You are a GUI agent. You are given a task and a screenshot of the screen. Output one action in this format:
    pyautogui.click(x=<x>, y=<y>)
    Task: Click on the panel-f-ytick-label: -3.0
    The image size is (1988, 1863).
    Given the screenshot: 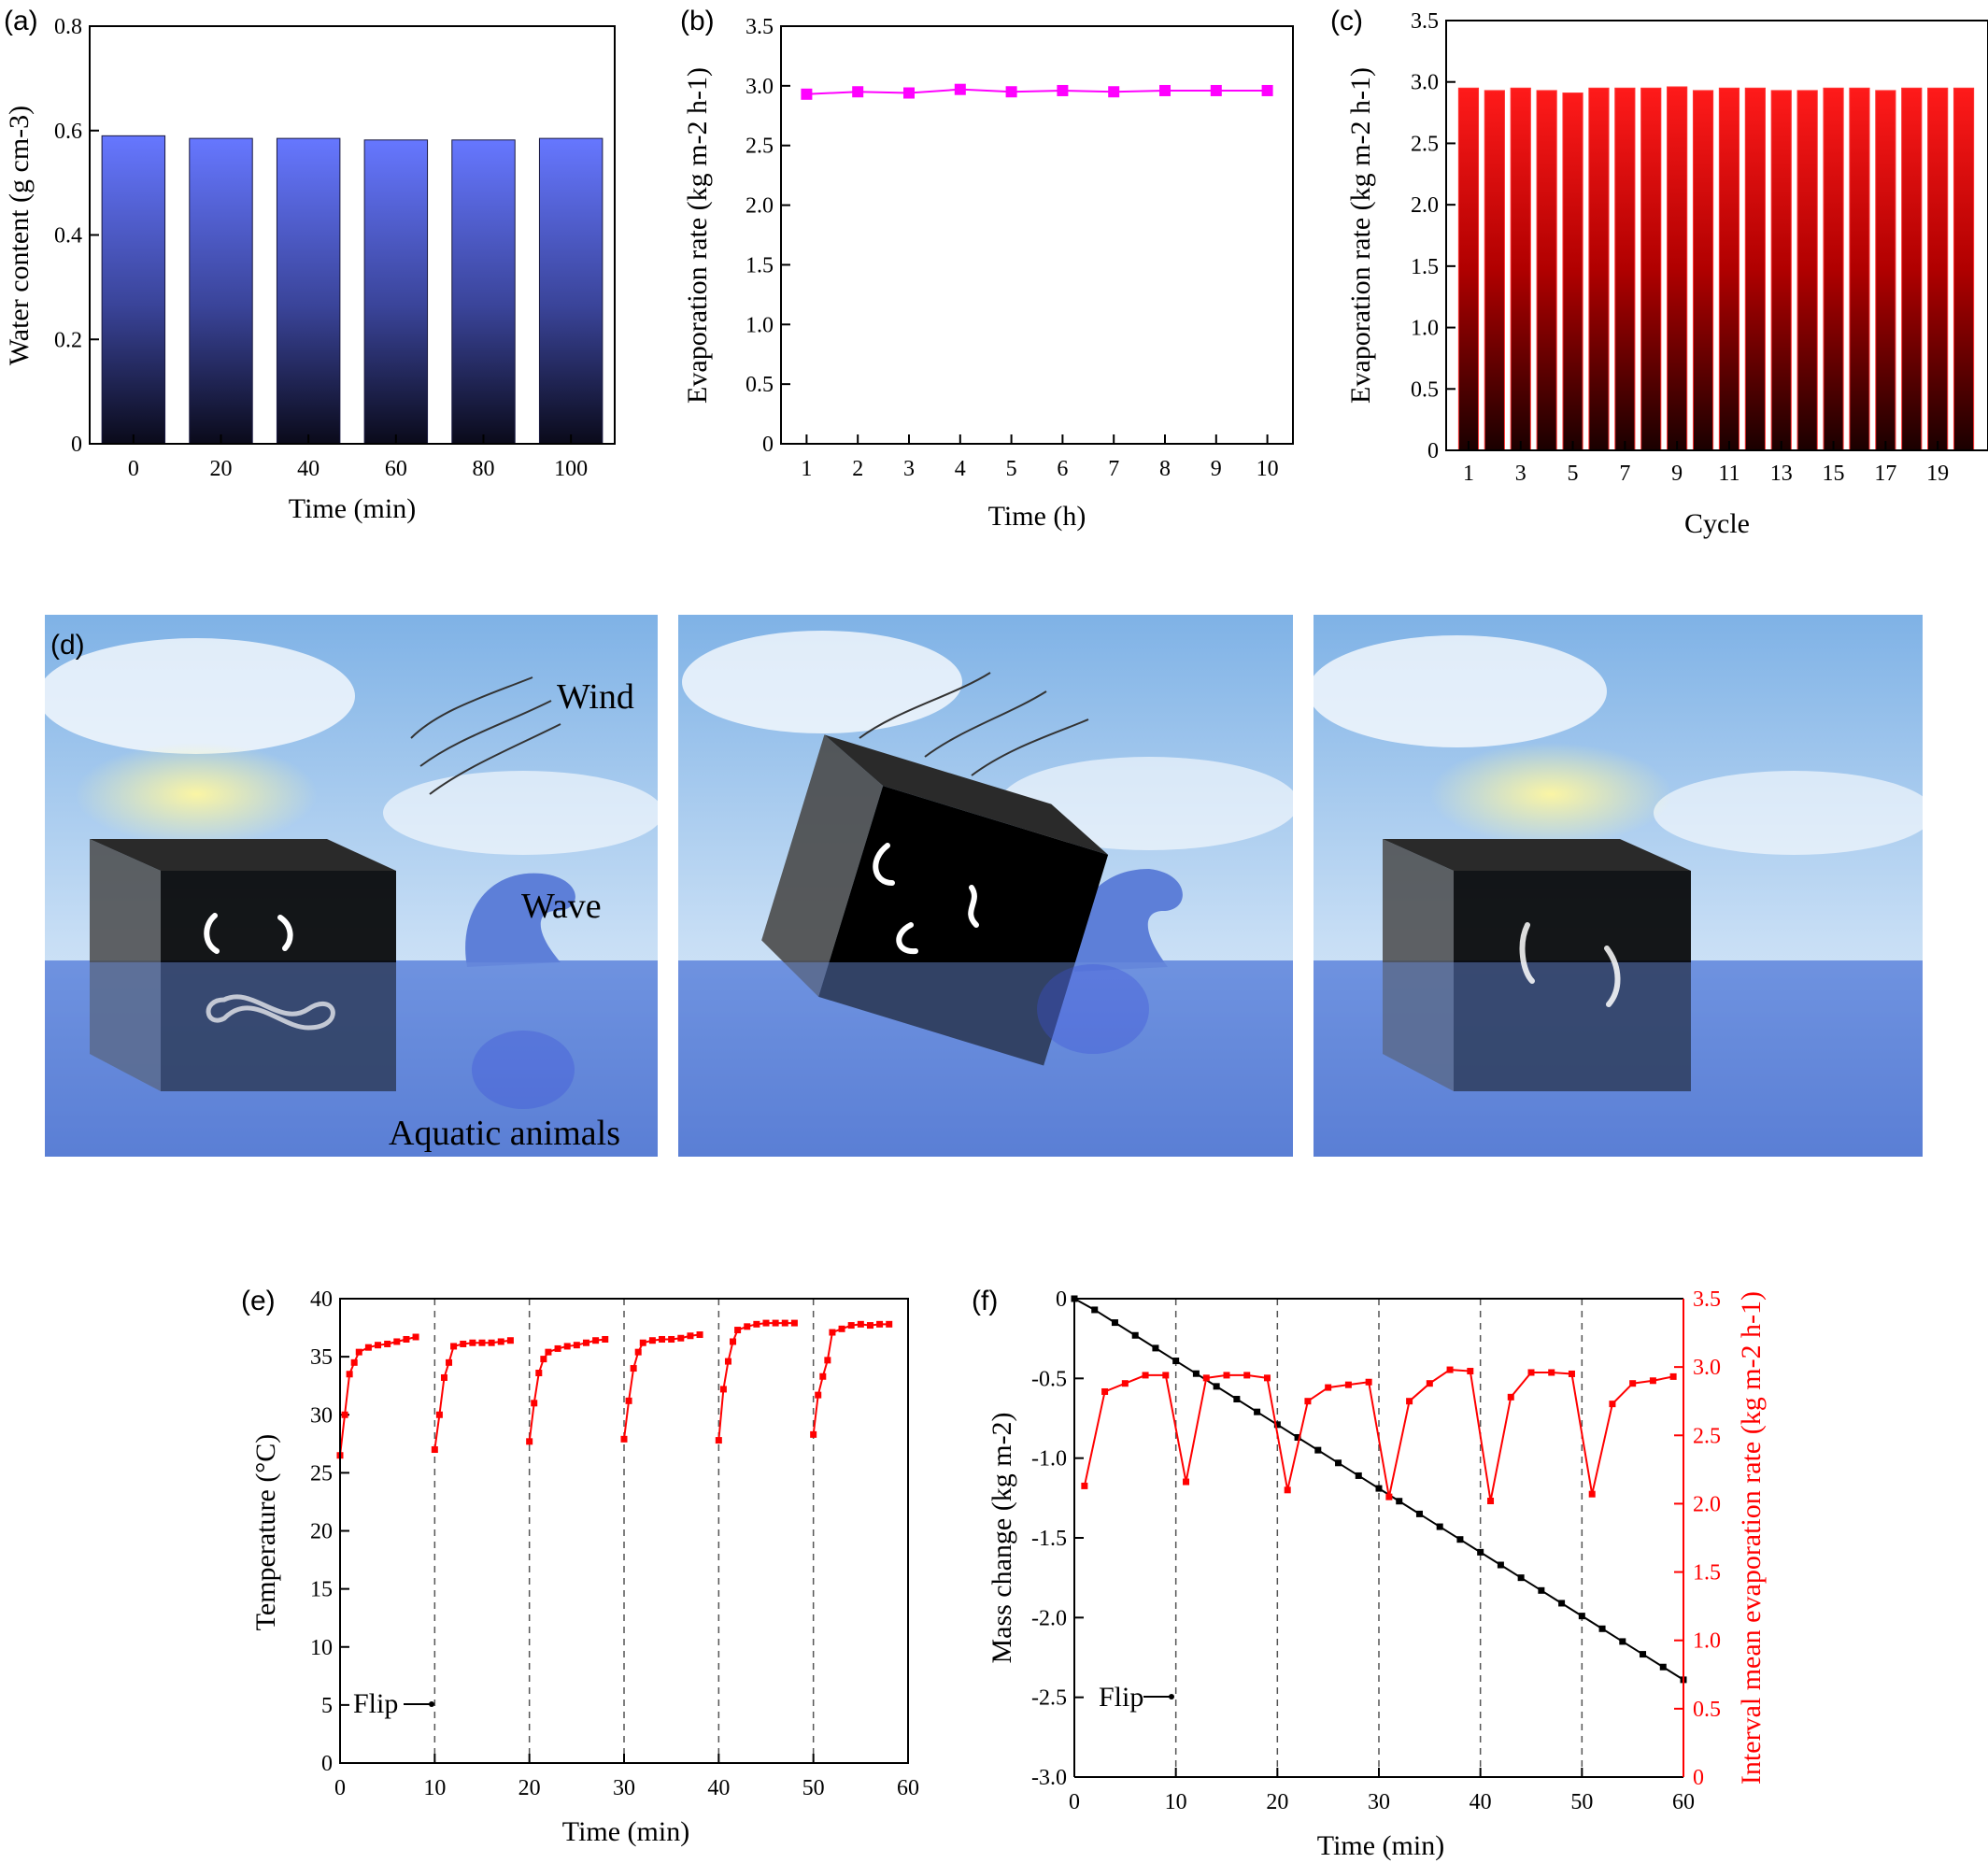 What is the action you would take?
    pyautogui.click(x=1049, y=1778)
    